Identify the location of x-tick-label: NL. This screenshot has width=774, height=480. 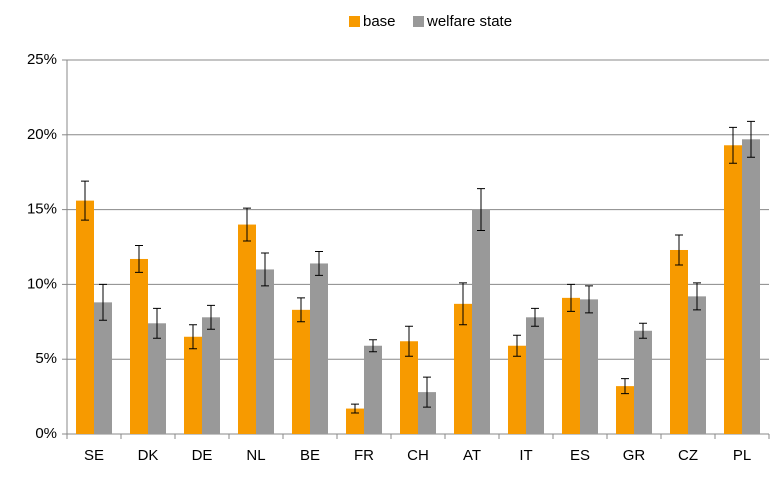
(255, 455).